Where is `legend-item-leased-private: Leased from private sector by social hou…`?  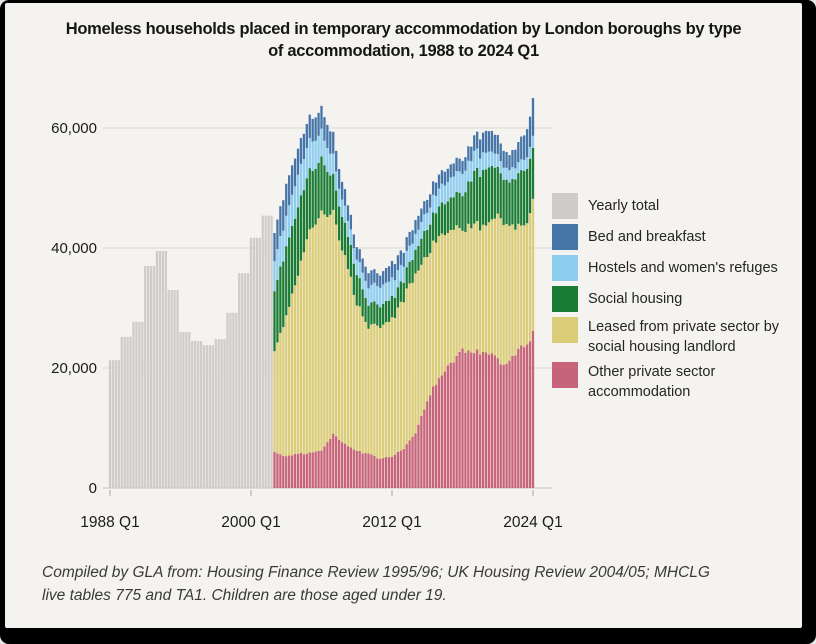
legend-item-leased-private: Leased from private sector by social hou… is located at coordinates (677, 337).